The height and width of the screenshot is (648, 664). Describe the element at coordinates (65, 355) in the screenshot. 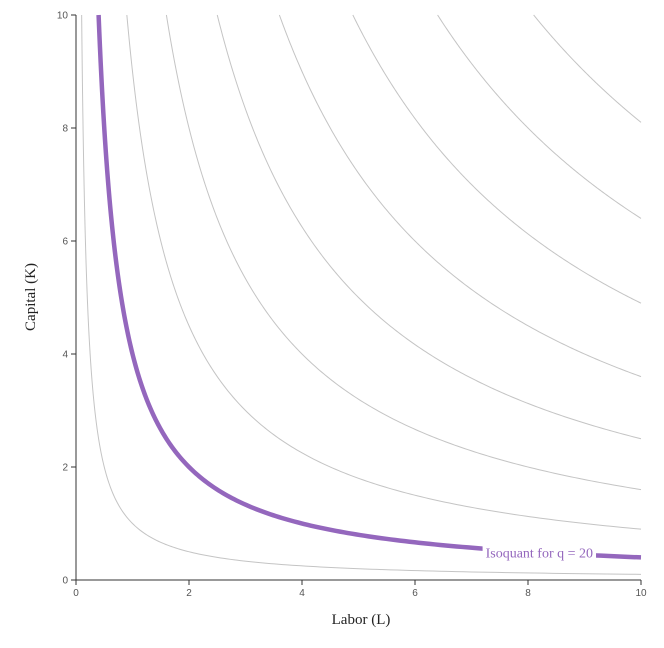

I see `y-tick-label: 4` at that location.